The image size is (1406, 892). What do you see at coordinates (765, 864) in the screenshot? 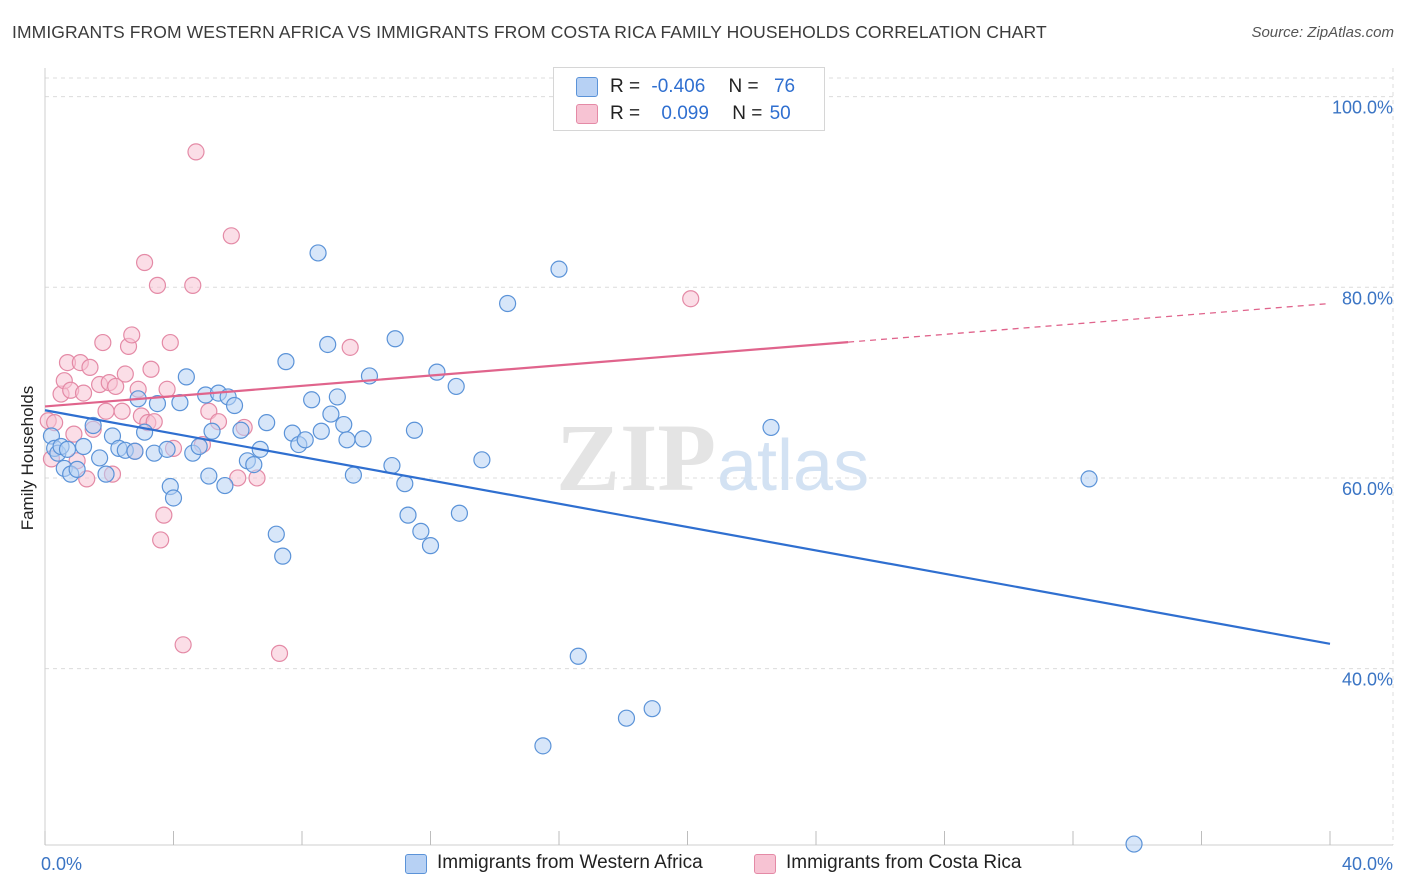
I see `bottom-legend-swatch-pink` at bounding box center [765, 864].